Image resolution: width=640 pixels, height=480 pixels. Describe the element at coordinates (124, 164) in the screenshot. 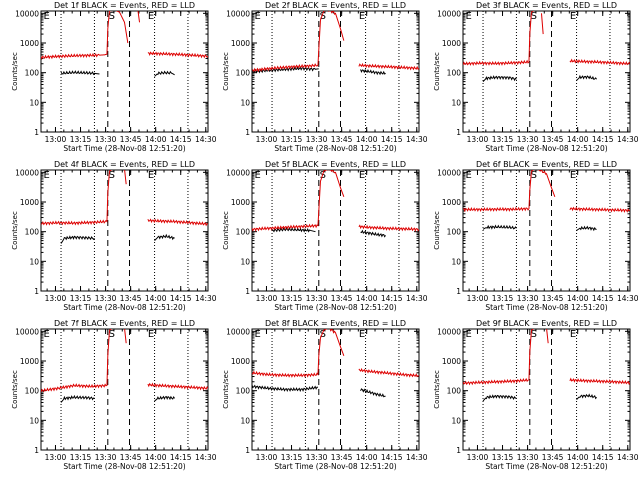

I see `panel-title: Det 4f BLACK = Events, RED = LLD` at that location.